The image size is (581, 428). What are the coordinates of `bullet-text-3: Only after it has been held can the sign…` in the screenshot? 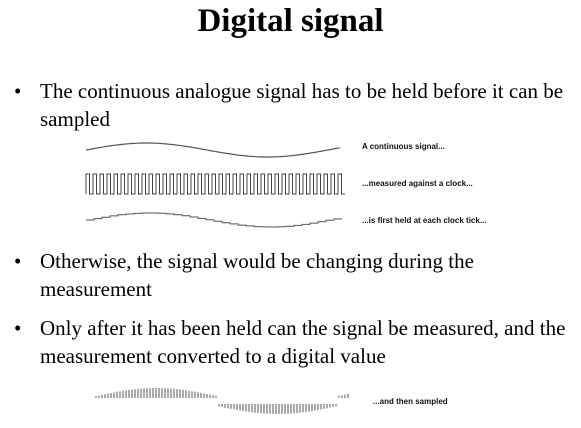 It's located at (303, 342).